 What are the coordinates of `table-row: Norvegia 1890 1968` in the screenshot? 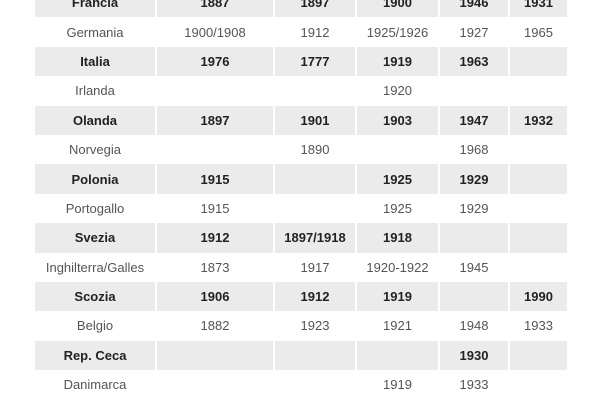 It's located at (301, 149).